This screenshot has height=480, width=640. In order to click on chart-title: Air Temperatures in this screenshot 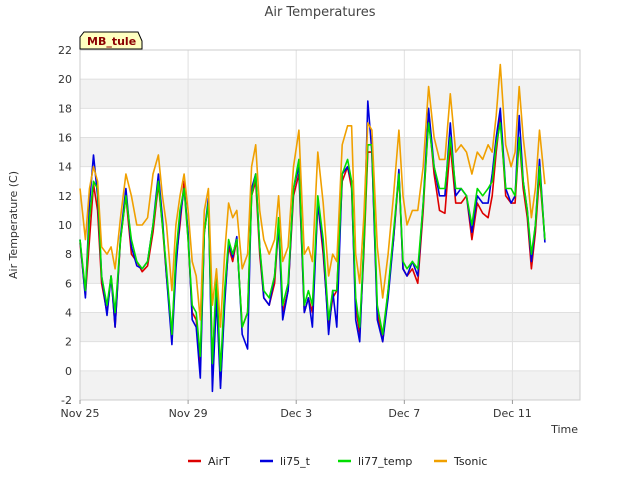, I will do `click(319, 12)`.